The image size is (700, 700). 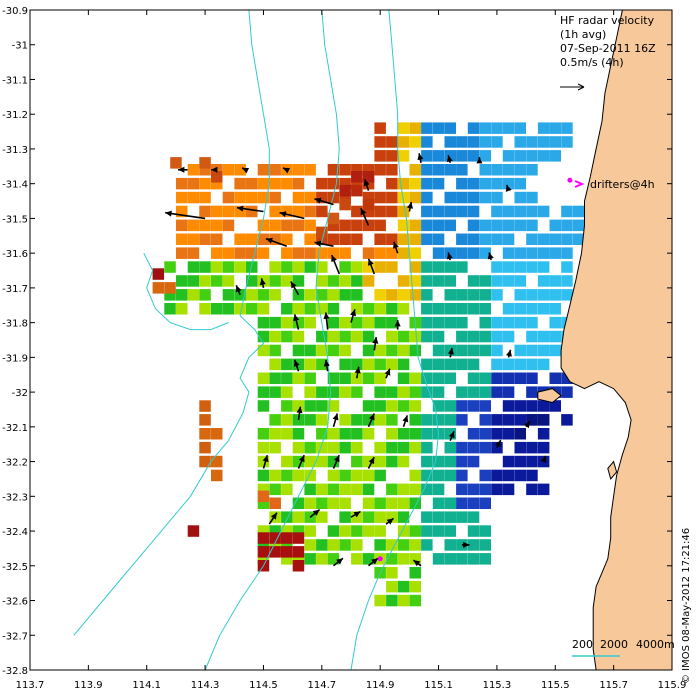 I want to click on svg-text: 114.1, so click(x=146, y=685).